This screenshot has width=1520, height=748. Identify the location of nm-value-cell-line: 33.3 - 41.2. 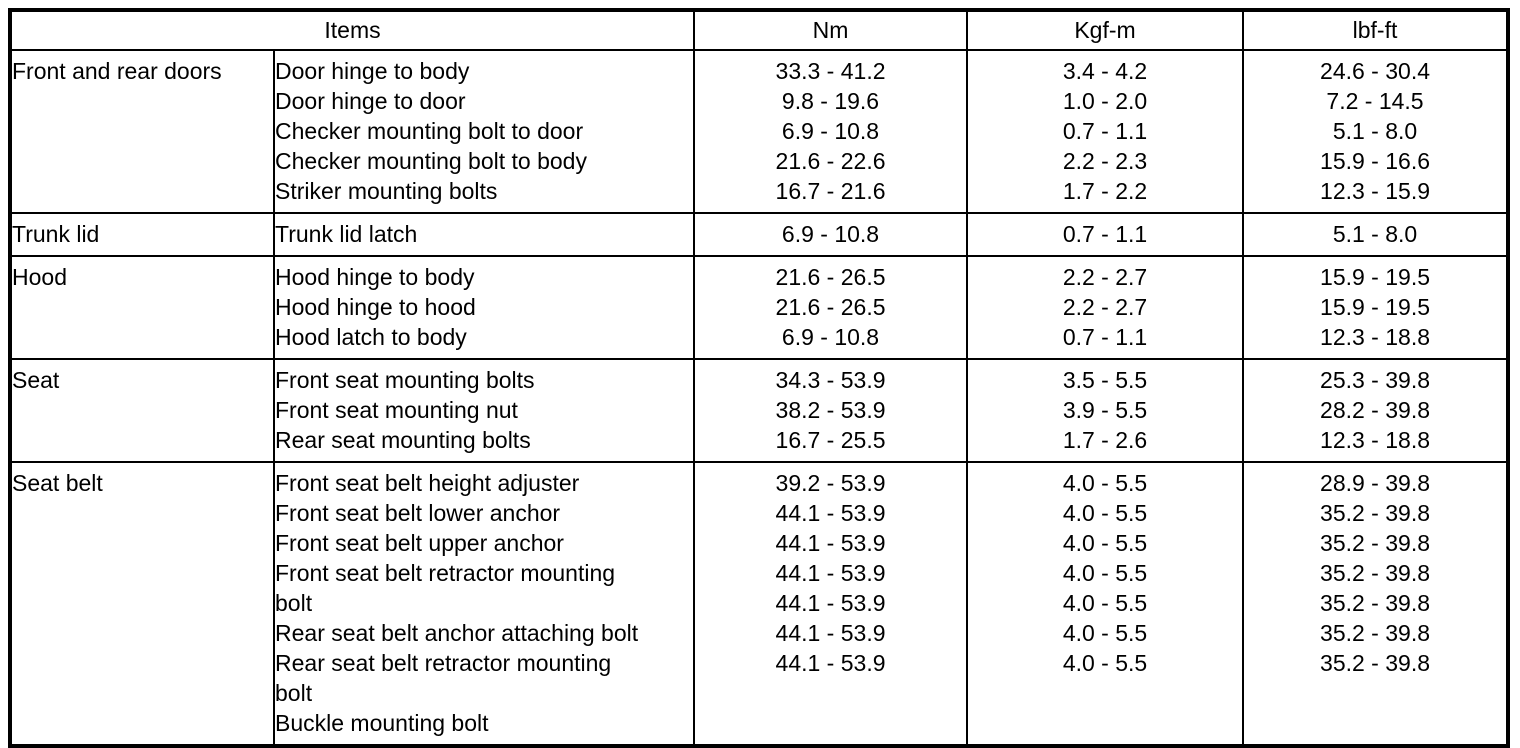
(830, 71).